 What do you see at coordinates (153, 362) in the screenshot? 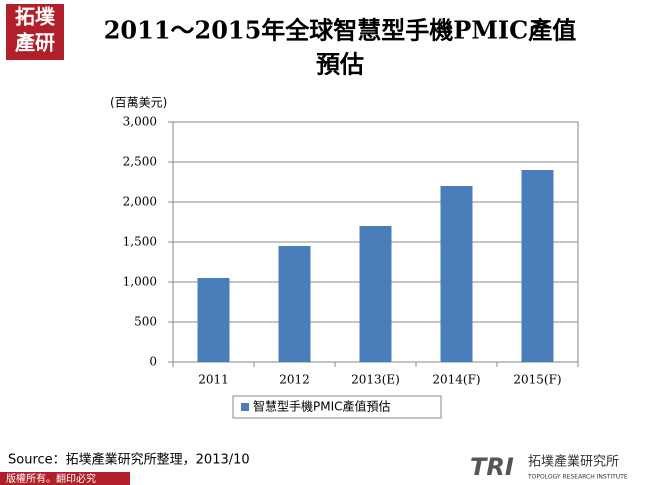
I see `y-tick-label: 0` at bounding box center [153, 362].